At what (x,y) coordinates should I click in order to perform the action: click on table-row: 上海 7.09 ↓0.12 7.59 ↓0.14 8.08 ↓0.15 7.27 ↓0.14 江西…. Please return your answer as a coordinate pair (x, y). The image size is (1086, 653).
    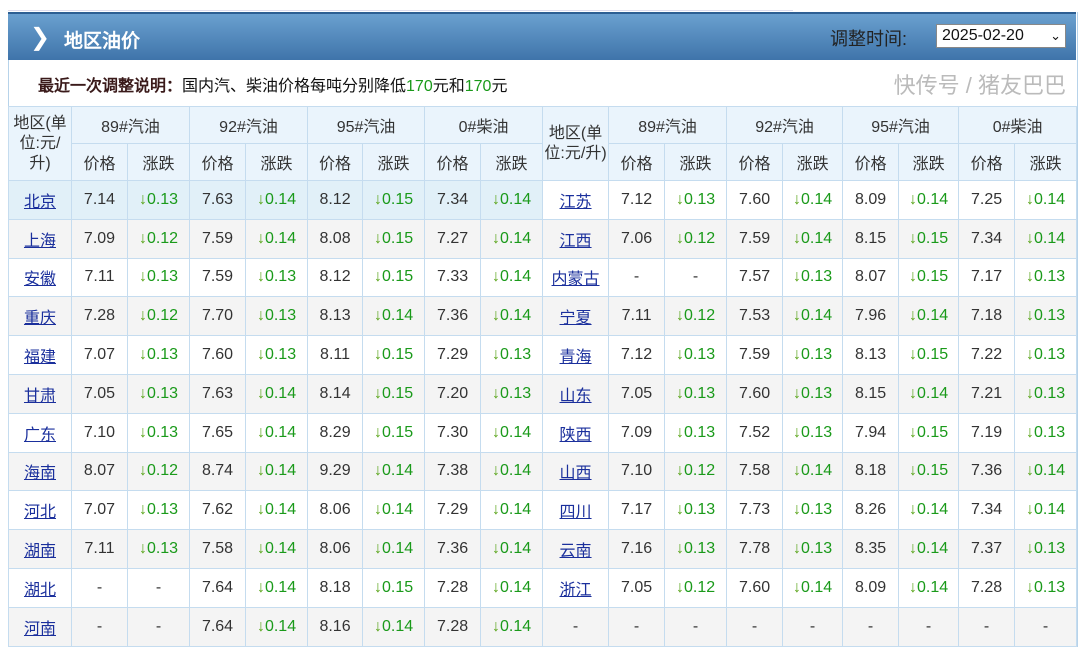
    Looking at the image, I should click on (543, 238).